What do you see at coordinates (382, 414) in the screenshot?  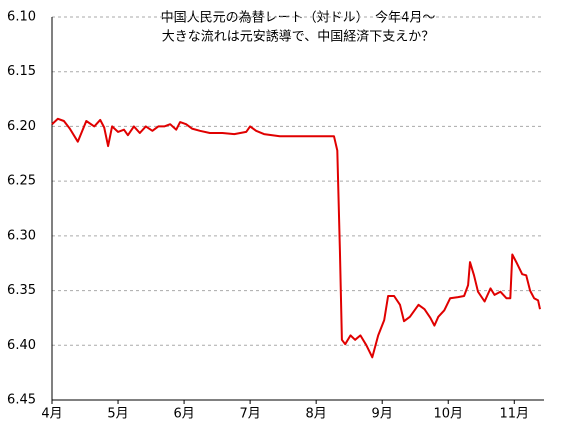 I see `x-tick-label: 9月` at bounding box center [382, 414].